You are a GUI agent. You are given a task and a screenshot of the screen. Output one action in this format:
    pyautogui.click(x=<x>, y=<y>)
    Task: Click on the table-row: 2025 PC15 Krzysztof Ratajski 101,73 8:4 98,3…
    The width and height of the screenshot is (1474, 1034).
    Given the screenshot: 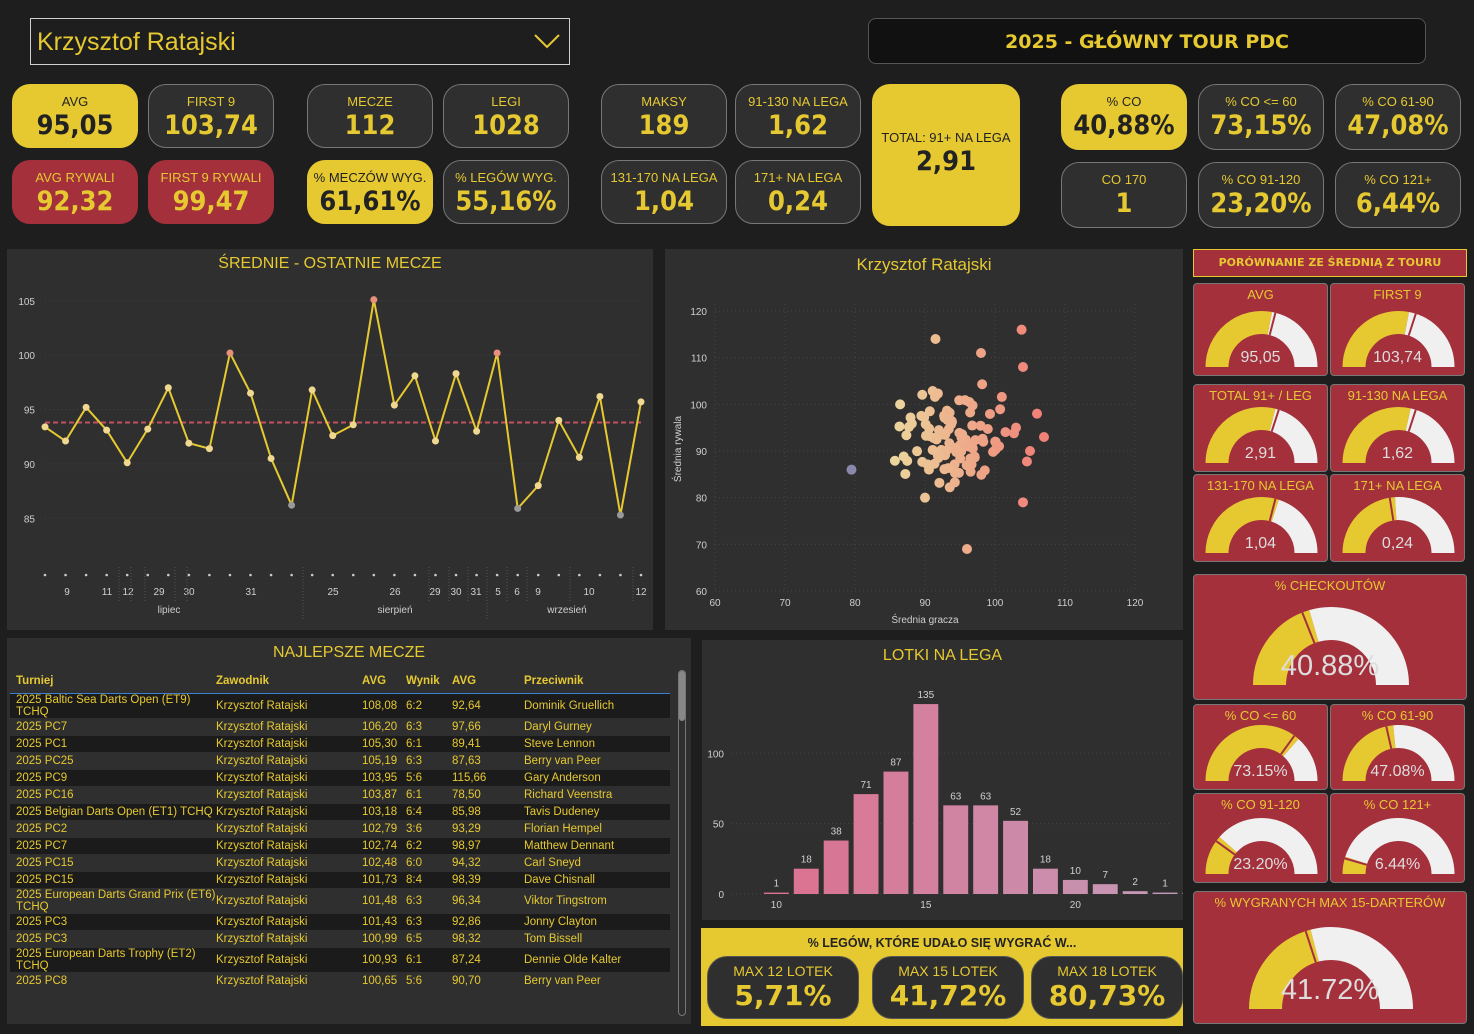 What is the action you would take?
    pyautogui.click(x=340, y=880)
    